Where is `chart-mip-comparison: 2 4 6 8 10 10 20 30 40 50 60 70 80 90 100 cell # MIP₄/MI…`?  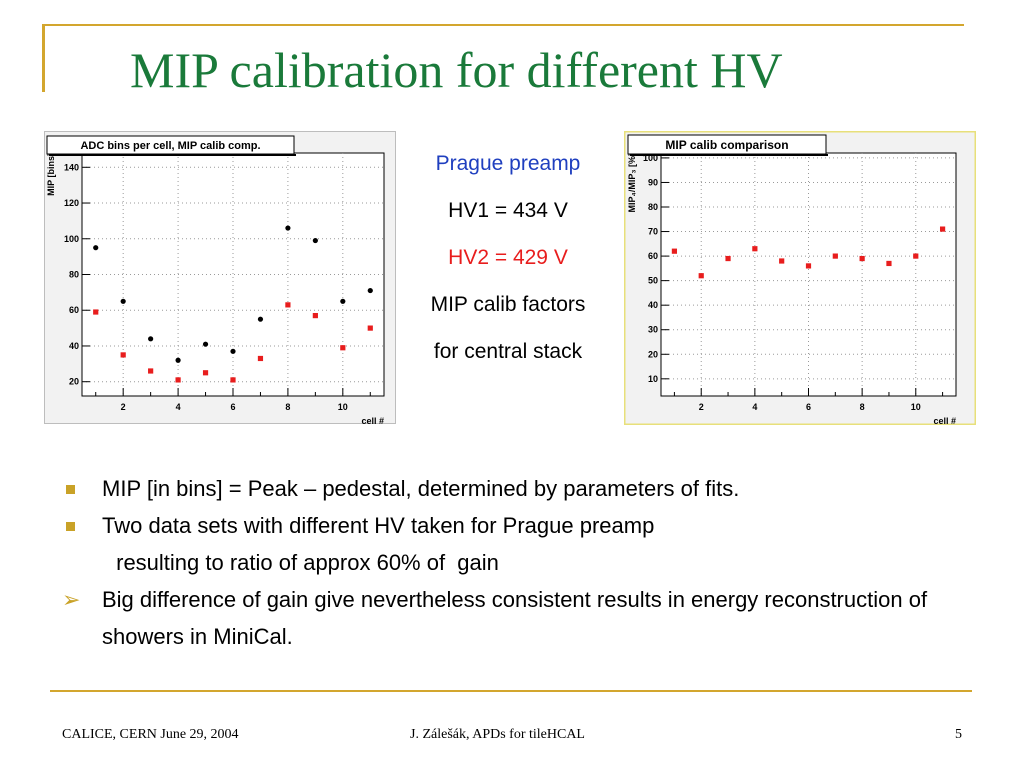
chart-mip-comparison: 2 4 6 8 10 10 20 30 40 50 60 70 80 90 100 cell # MIP₄/MI… is located at coordinates (800, 278).